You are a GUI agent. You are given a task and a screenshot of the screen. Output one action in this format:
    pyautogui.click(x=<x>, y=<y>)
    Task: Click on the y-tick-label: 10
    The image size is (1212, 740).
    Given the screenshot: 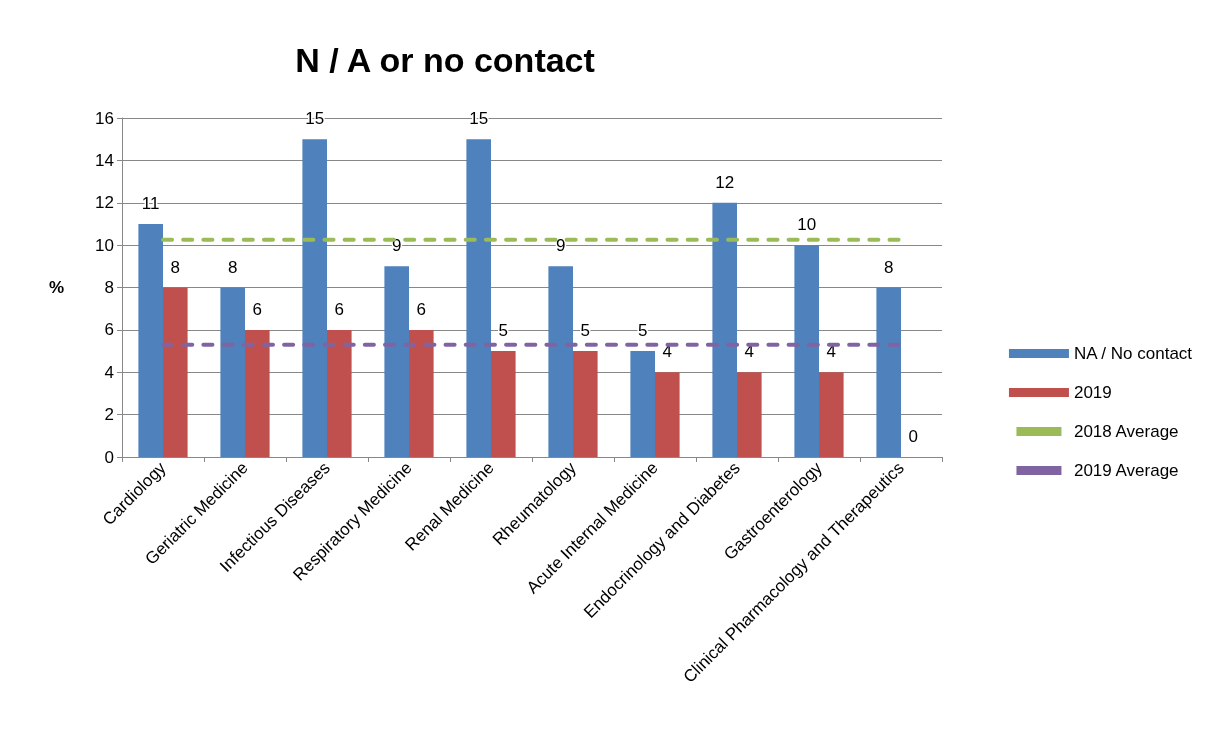 What is the action you would take?
    pyautogui.click(x=104, y=245)
    